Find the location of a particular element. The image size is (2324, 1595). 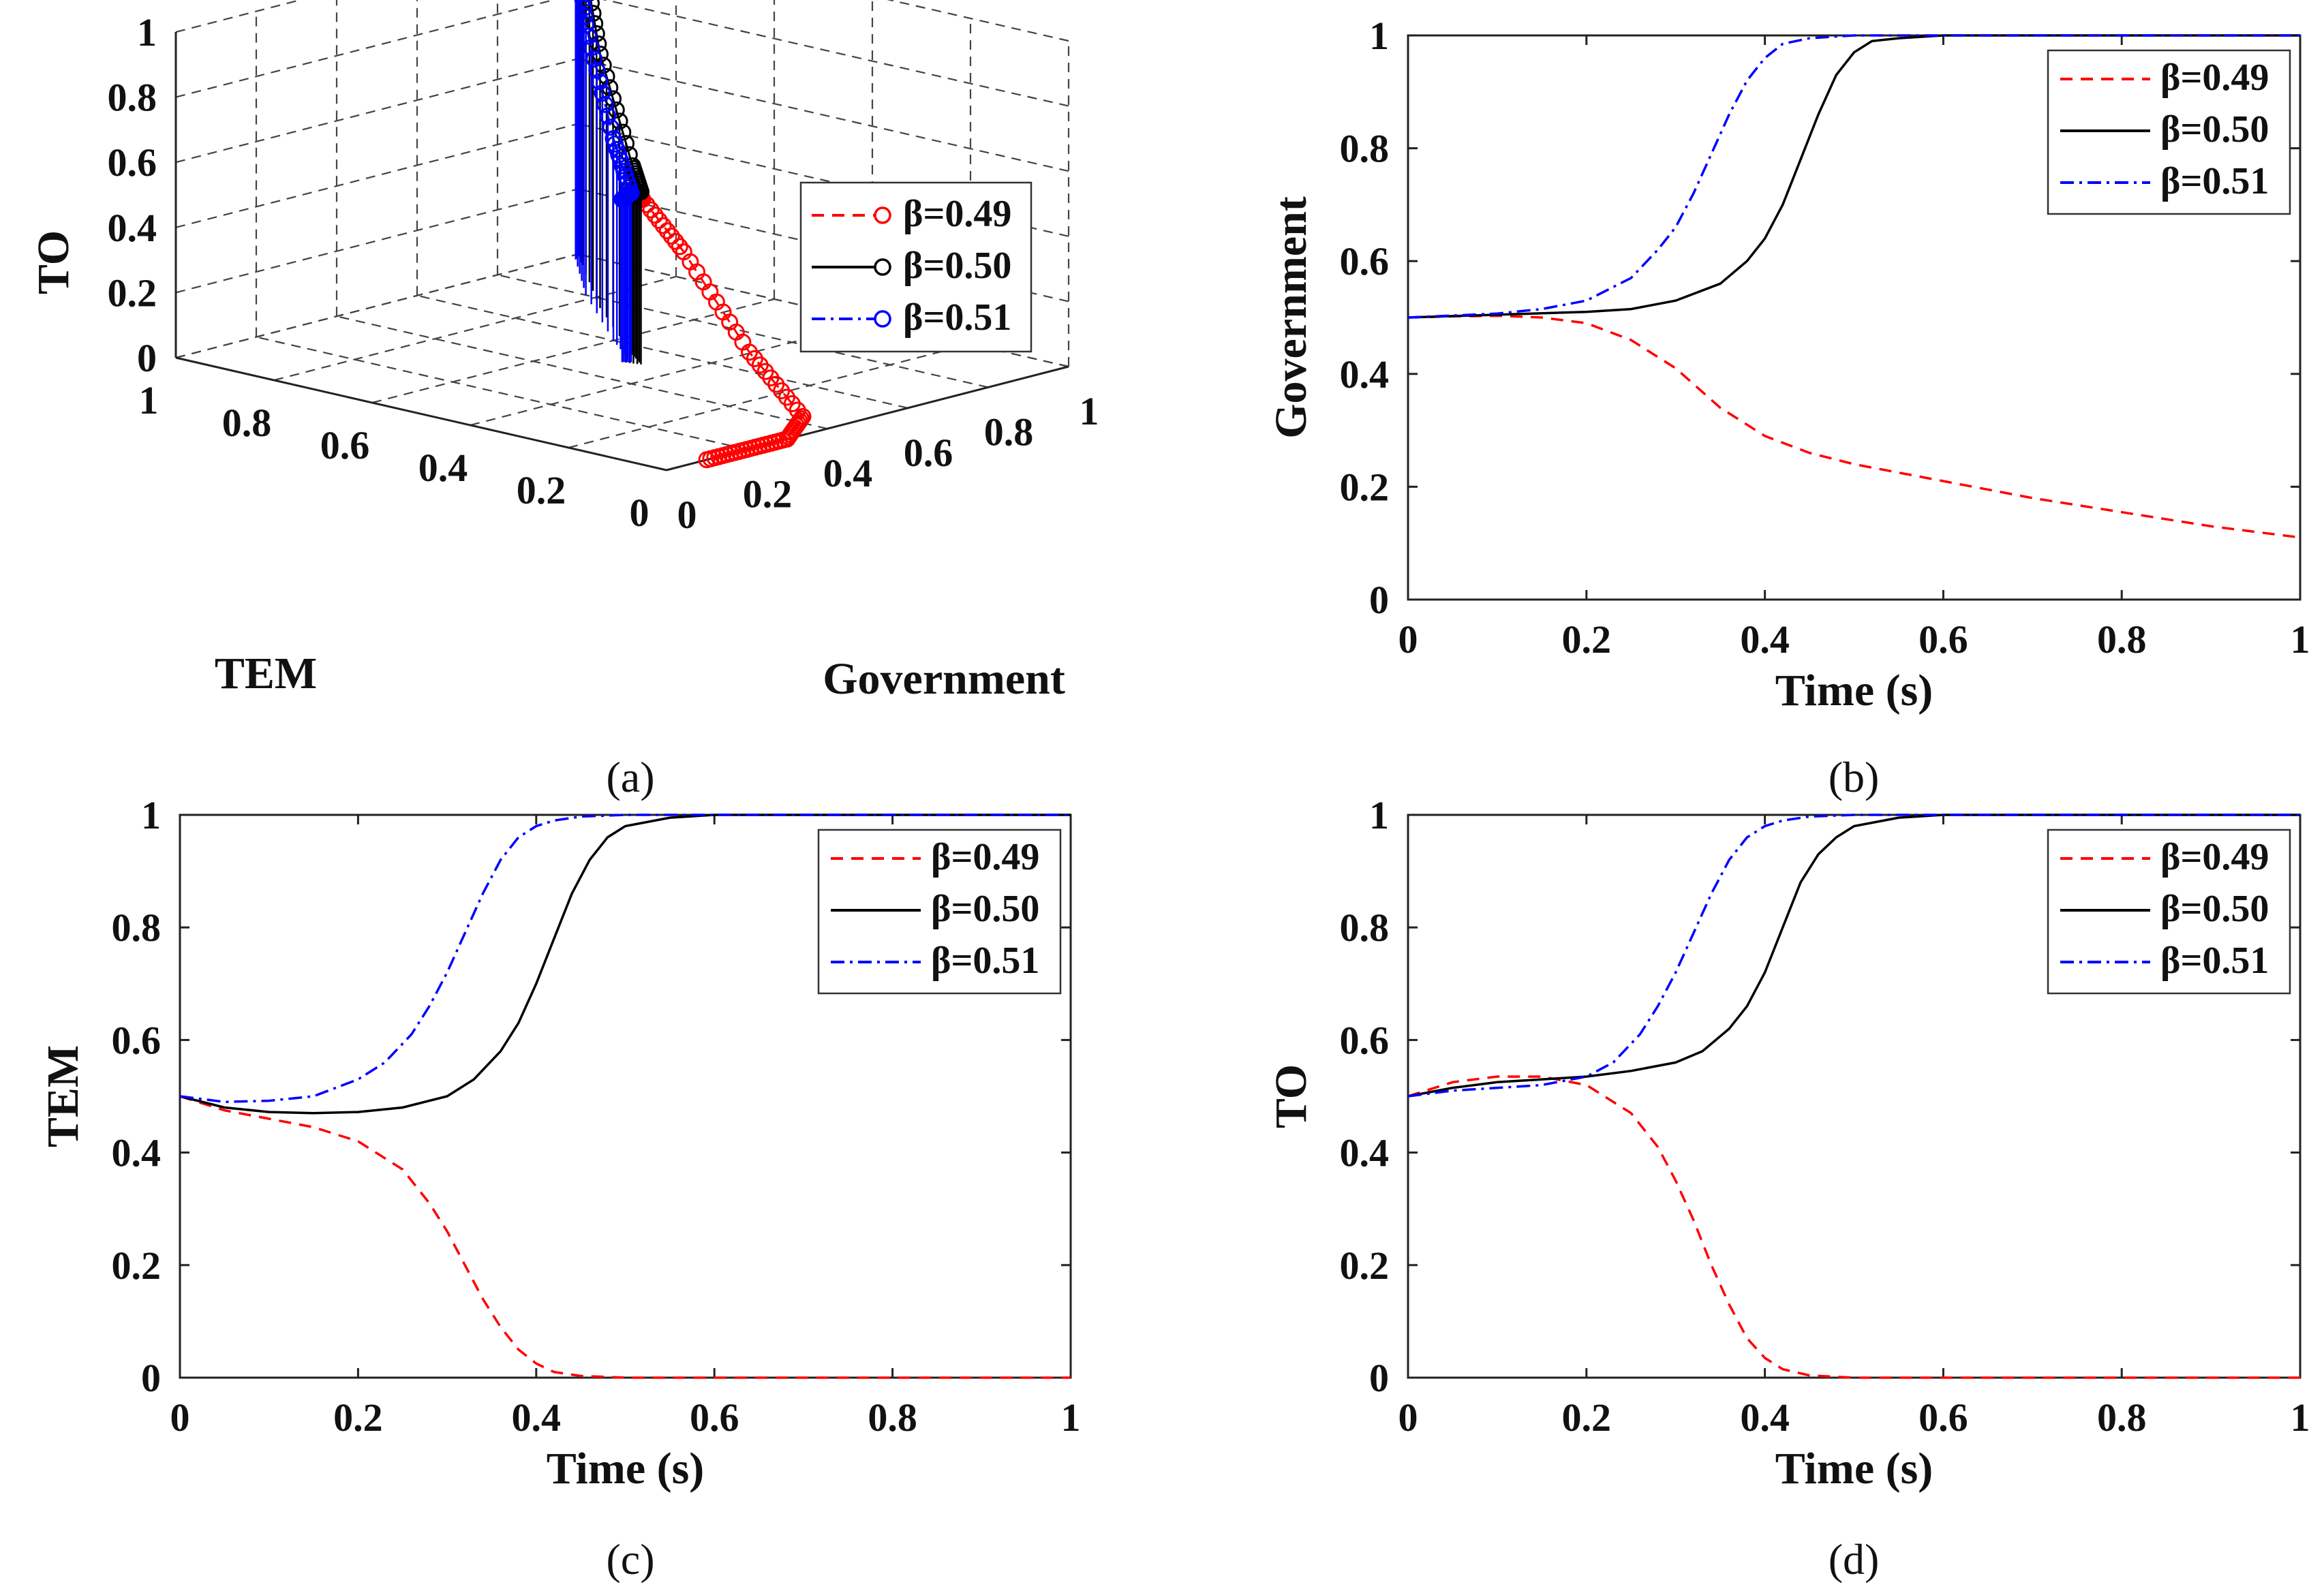

panel-b-y-tick-label: 0.8 is located at coordinates (1365, 149).